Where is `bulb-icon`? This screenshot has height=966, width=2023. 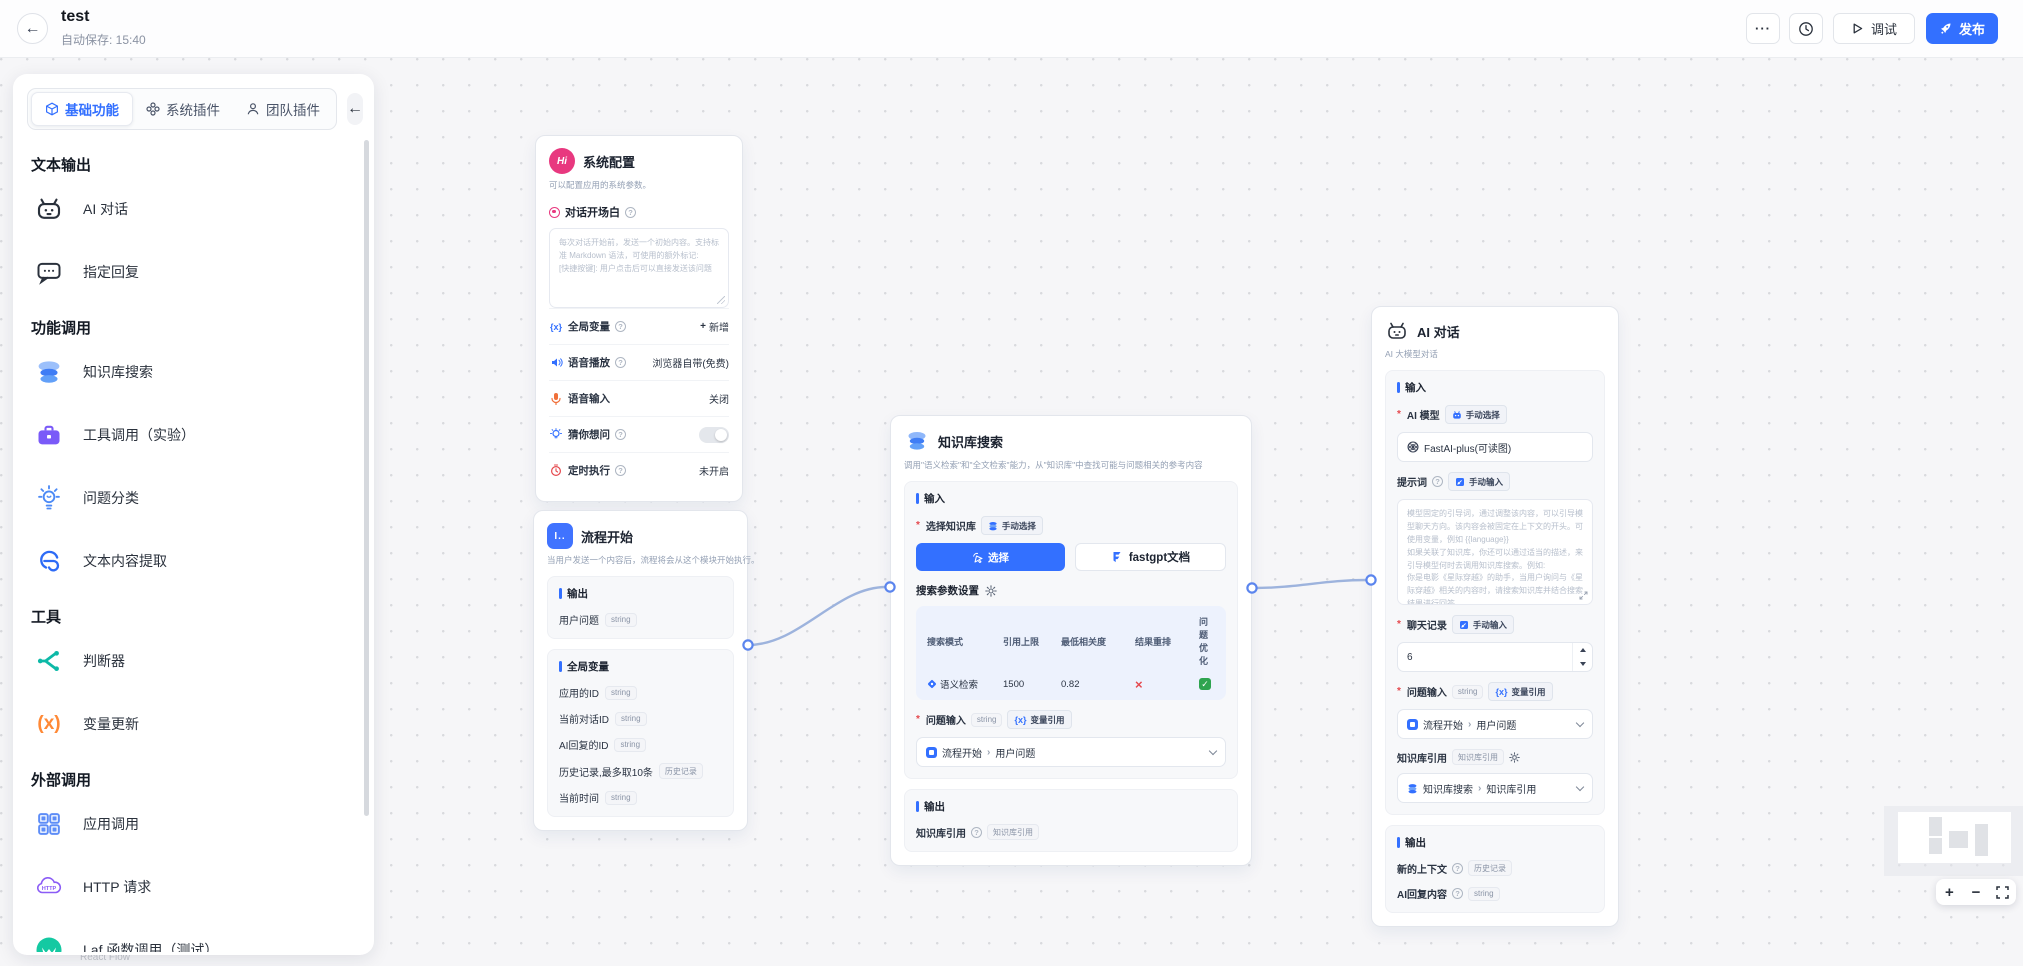
bulb-icon is located at coordinates (556, 434).